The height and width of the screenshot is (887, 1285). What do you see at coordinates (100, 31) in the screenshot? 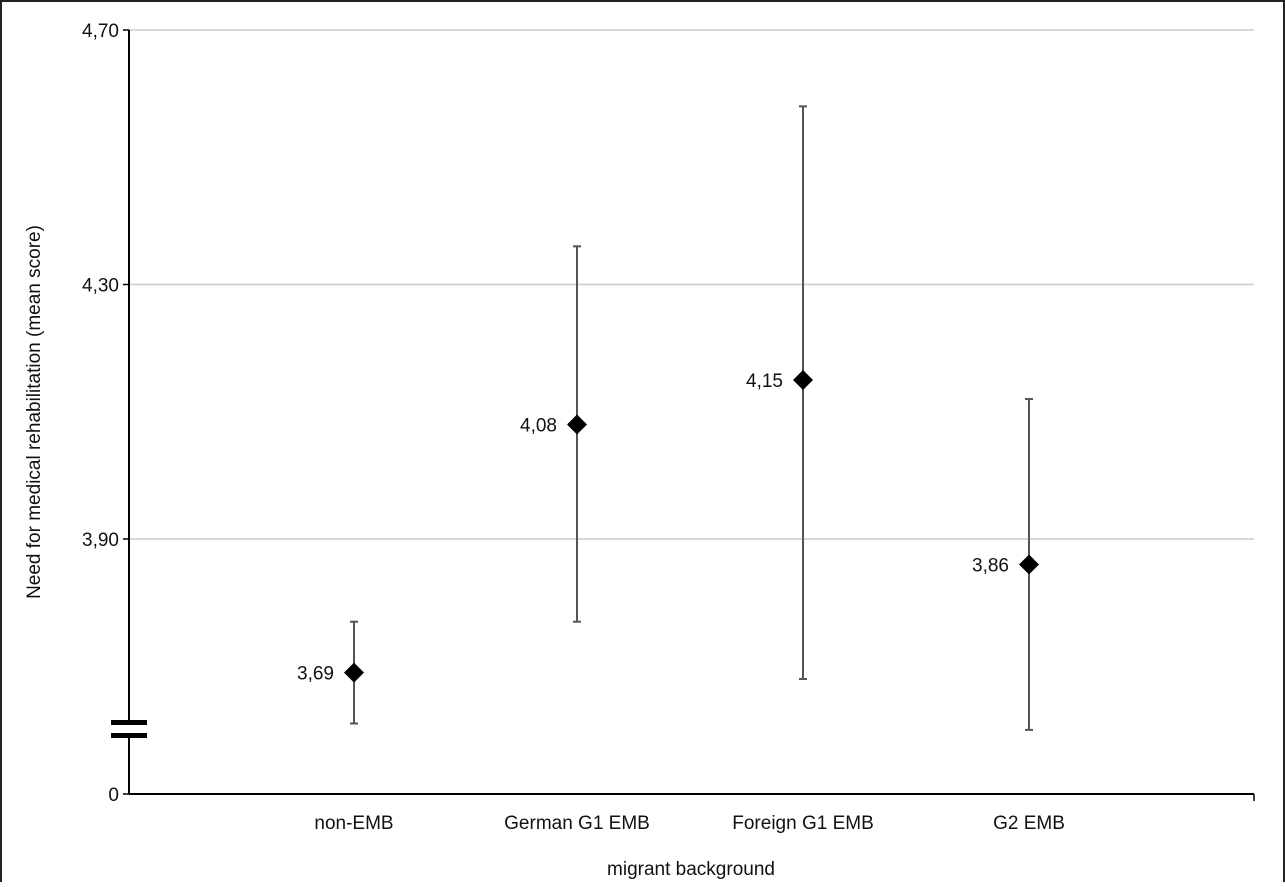
I see `y-tick-label: 4,70` at bounding box center [100, 31].